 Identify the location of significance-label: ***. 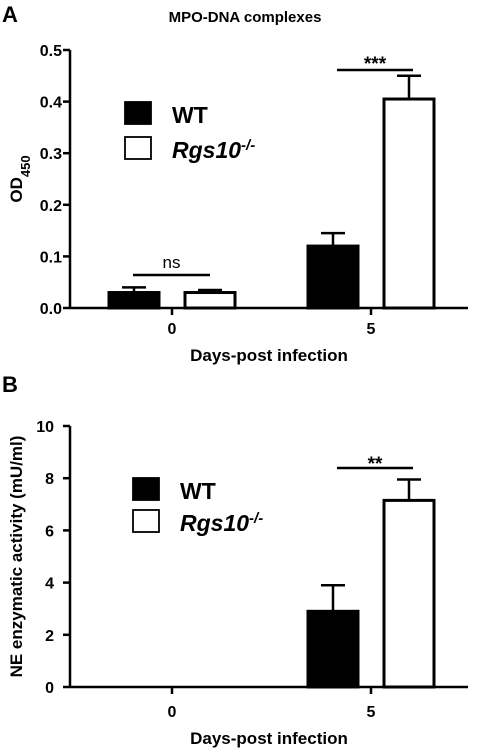
(375, 64).